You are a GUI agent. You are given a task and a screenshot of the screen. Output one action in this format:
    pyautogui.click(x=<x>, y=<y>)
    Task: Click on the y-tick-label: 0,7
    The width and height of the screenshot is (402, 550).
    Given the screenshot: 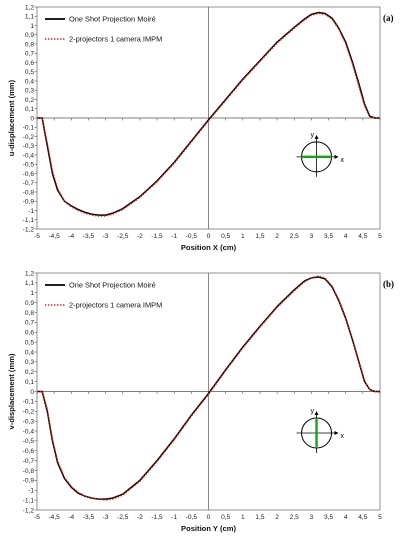 What is the action you would take?
    pyautogui.click(x=29, y=54)
    